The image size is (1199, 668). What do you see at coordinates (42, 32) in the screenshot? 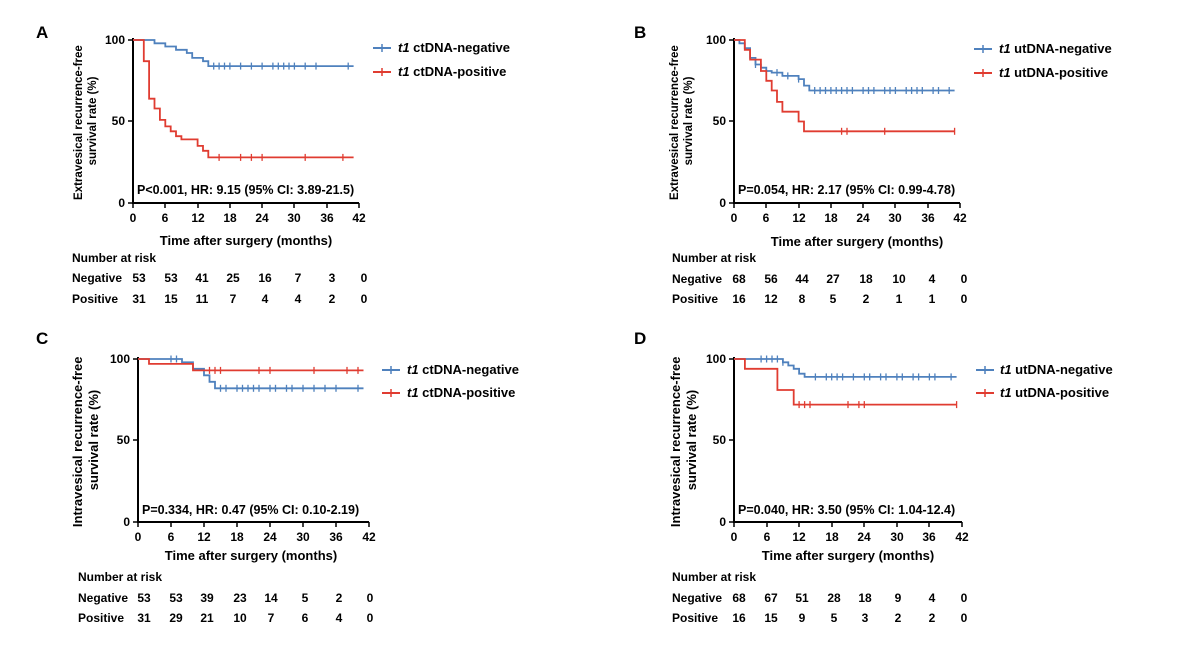
I see `panel-label: A` at bounding box center [42, 32].